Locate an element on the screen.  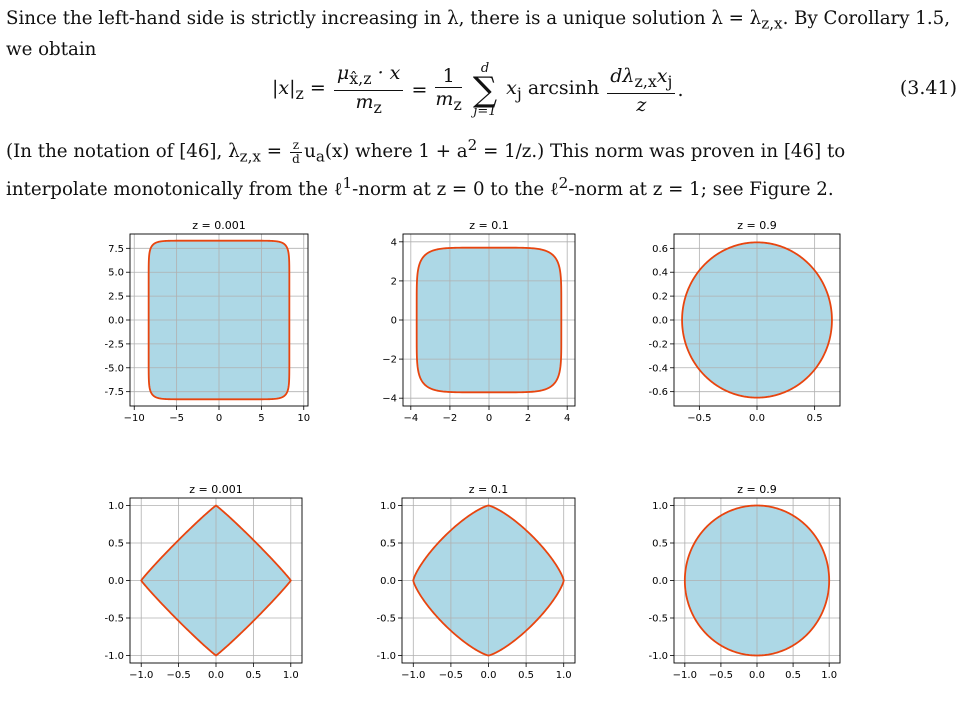
eq-frac1: μx̂,z · x mz is located at coordinates (368, 90).